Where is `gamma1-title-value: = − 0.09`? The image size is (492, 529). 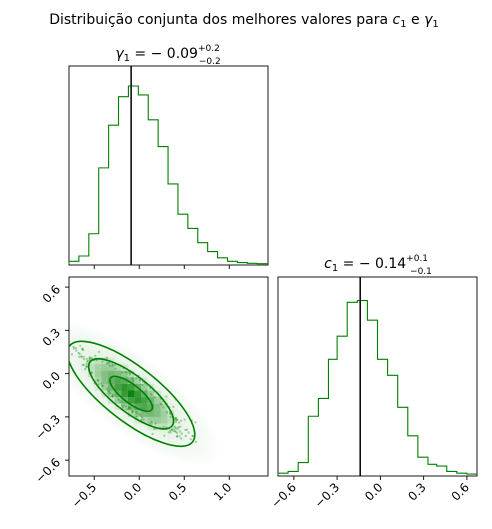
gamma1-title-value: = − 0.09 is located at coordinates (164, 54).